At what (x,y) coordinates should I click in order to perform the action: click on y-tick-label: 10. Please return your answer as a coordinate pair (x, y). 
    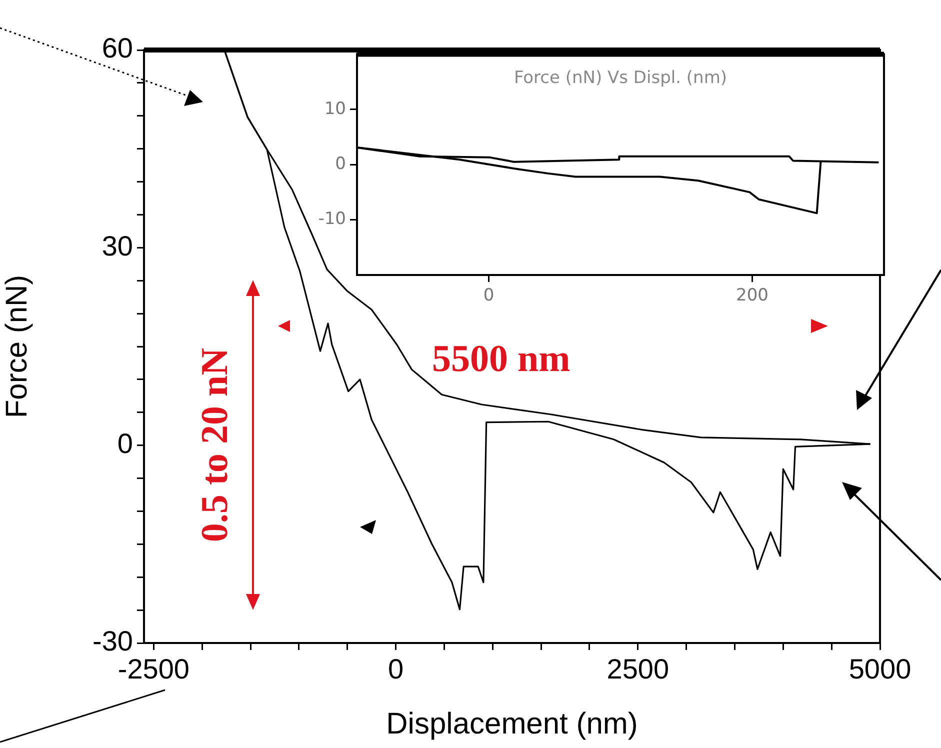
    Looking at the image, I should click on (335, 108).